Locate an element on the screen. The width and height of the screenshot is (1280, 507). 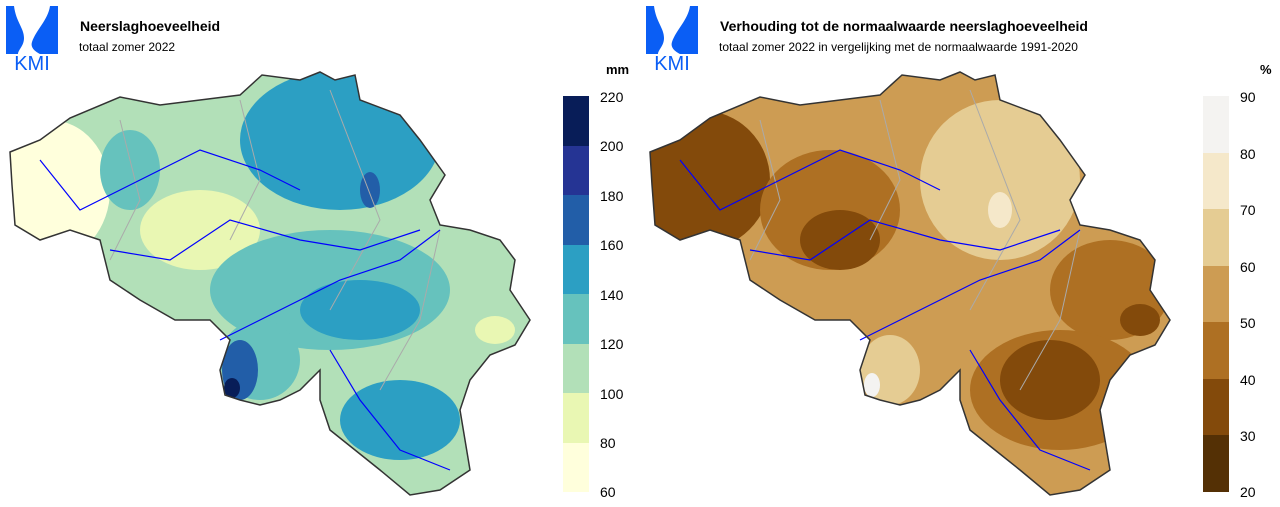
legend-tick: 90 is located at coordinates (1248, 97).